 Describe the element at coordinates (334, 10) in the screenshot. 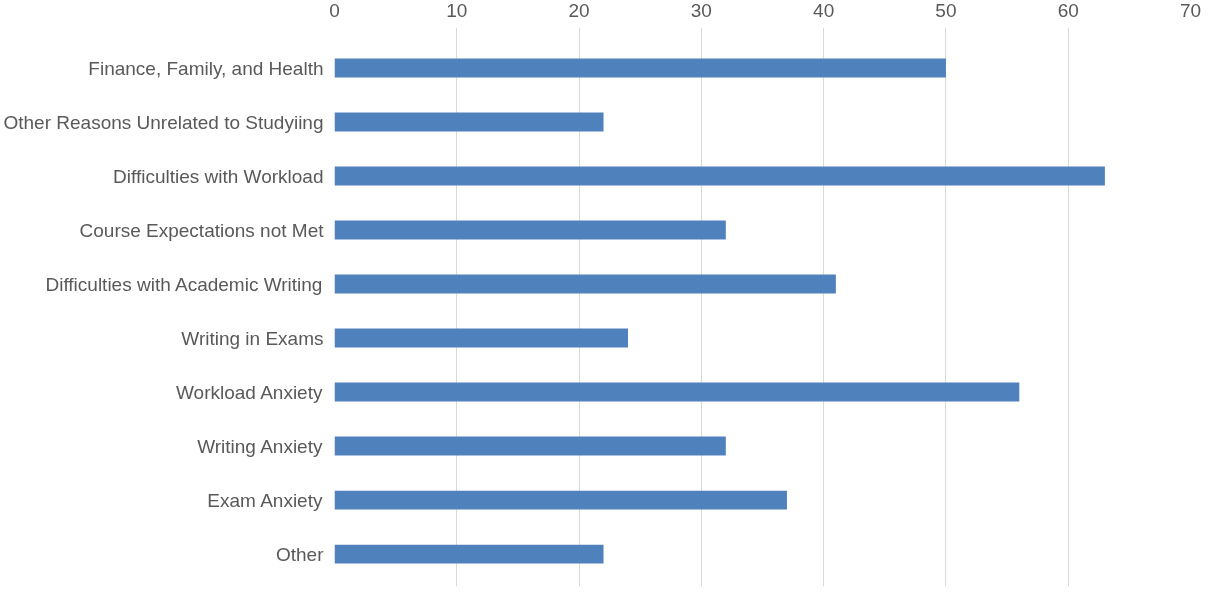

I see `x-tick-label: 0` at that location.